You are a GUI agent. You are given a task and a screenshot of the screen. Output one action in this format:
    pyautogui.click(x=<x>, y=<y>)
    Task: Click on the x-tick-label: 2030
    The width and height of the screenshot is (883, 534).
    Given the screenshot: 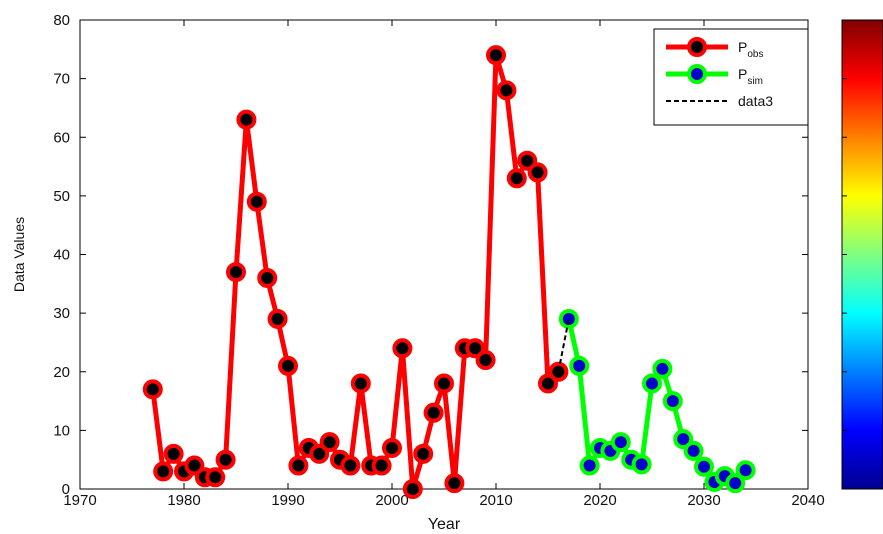 What is the action you would take?
    pyautogui.click(x=703, y=500)
    